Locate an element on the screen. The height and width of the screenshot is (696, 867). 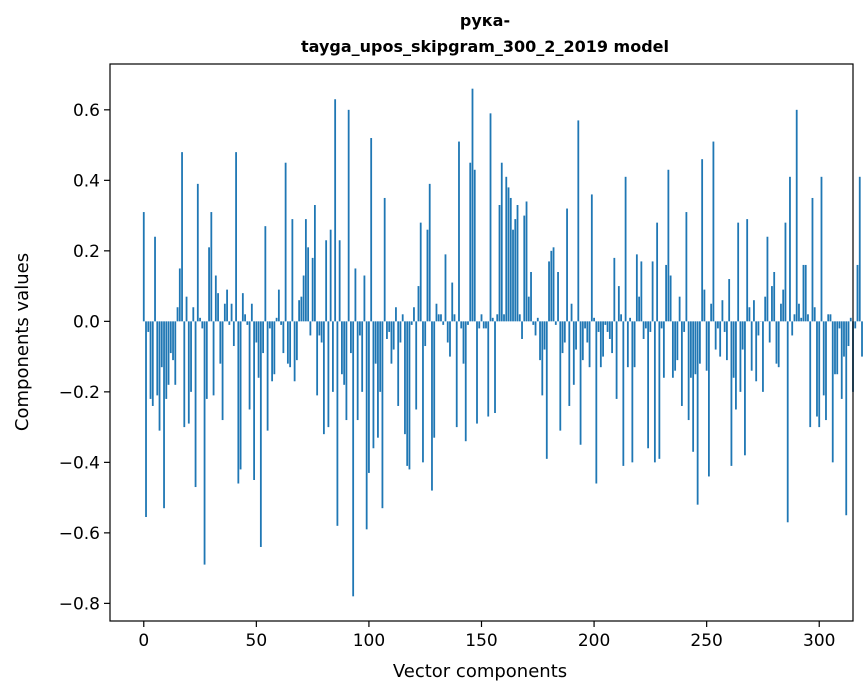
y-tick-label: −0.8 is located at coordinates (79, 604).